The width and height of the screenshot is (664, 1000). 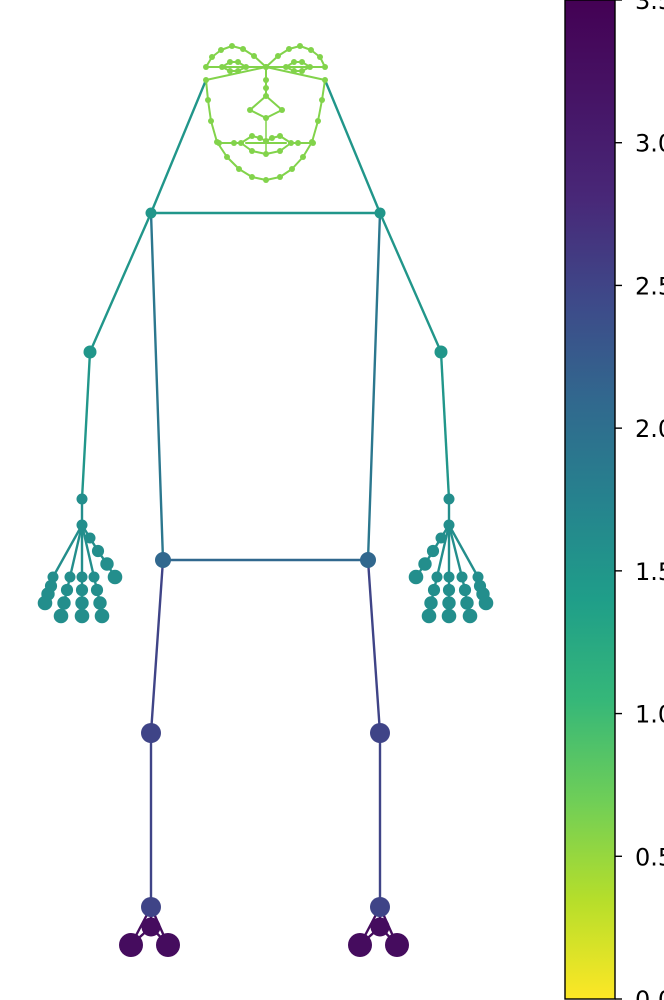 What do you see at coordinates (151, 213) in the screenshot?
I see `shoulder-left-joint` at bounding box center [151, 213].